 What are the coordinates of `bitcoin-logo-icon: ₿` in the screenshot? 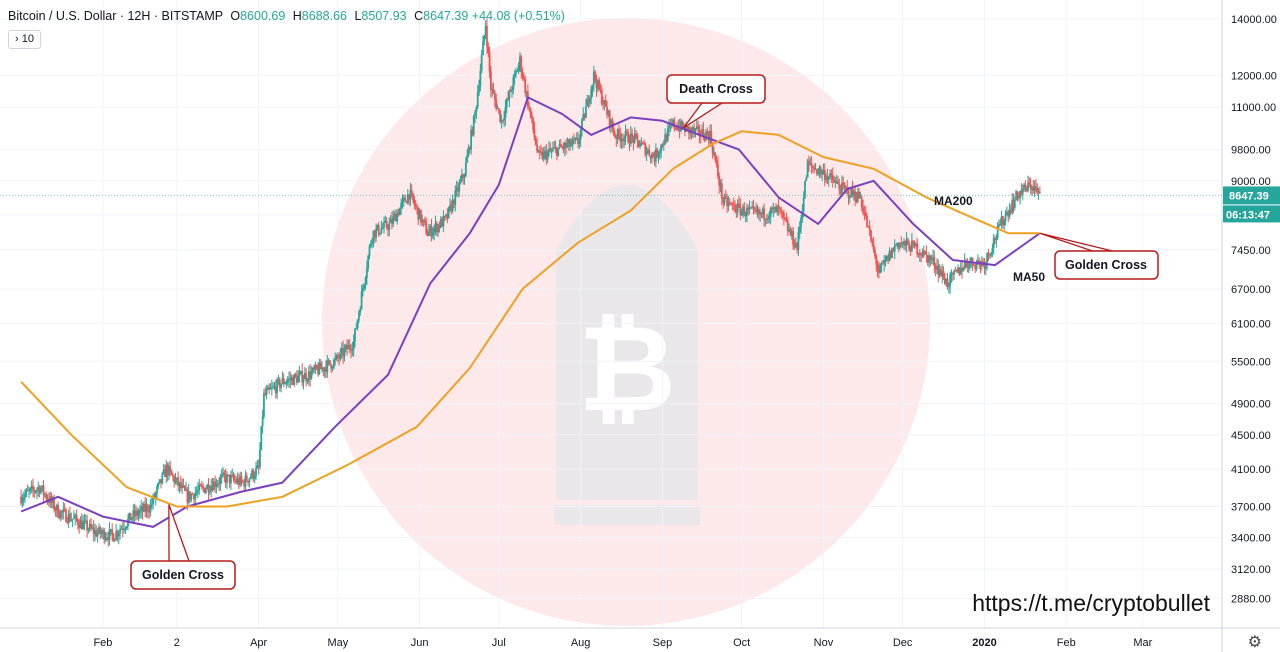 It's located at (627, 369).